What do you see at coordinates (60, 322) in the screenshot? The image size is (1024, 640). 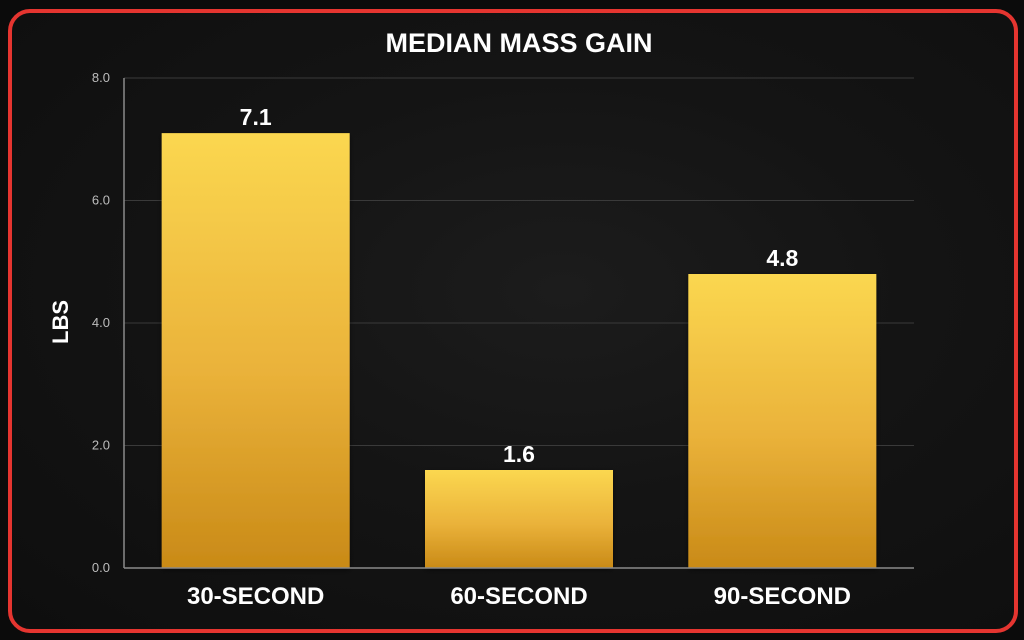 I see `y-axis-label: LBS` at bounding box center [60, 322].